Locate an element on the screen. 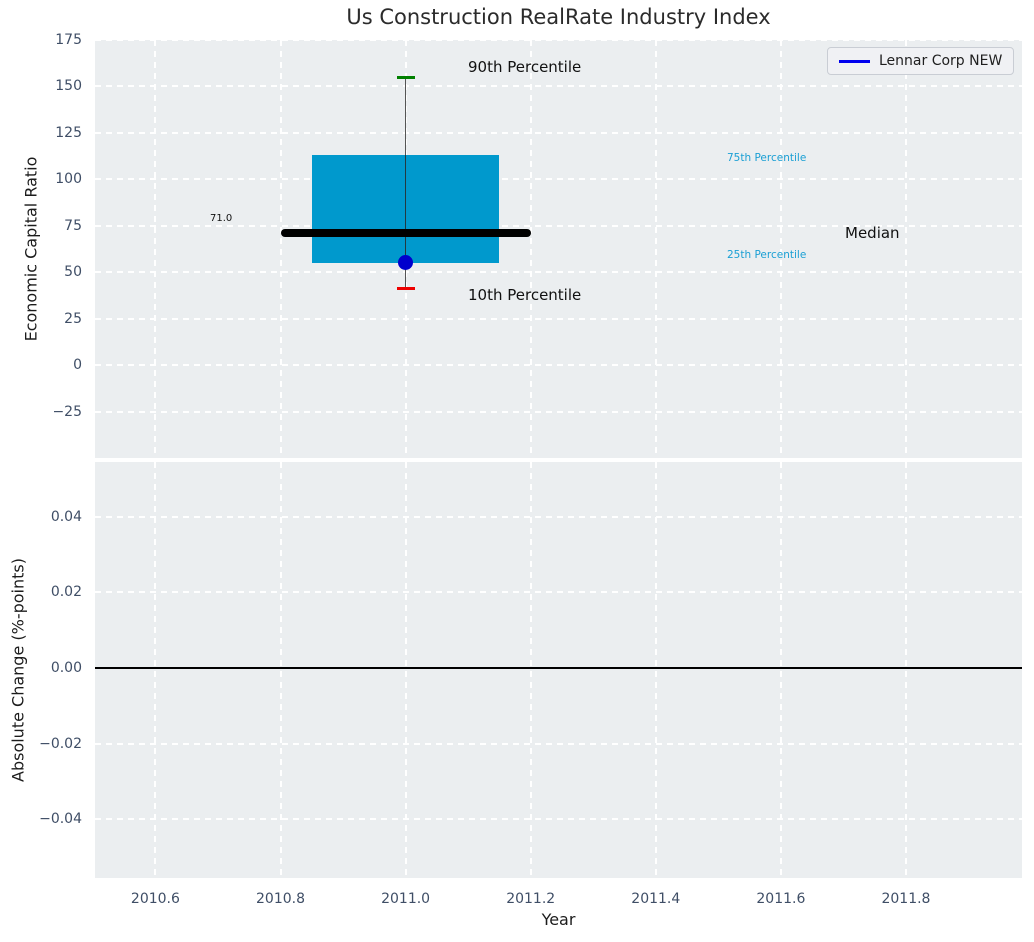 Image resolution: width=1034 pixels, height=942 pixels. annotation-90th-percentile: 90th Percentile is located at coordinates (525, 67).